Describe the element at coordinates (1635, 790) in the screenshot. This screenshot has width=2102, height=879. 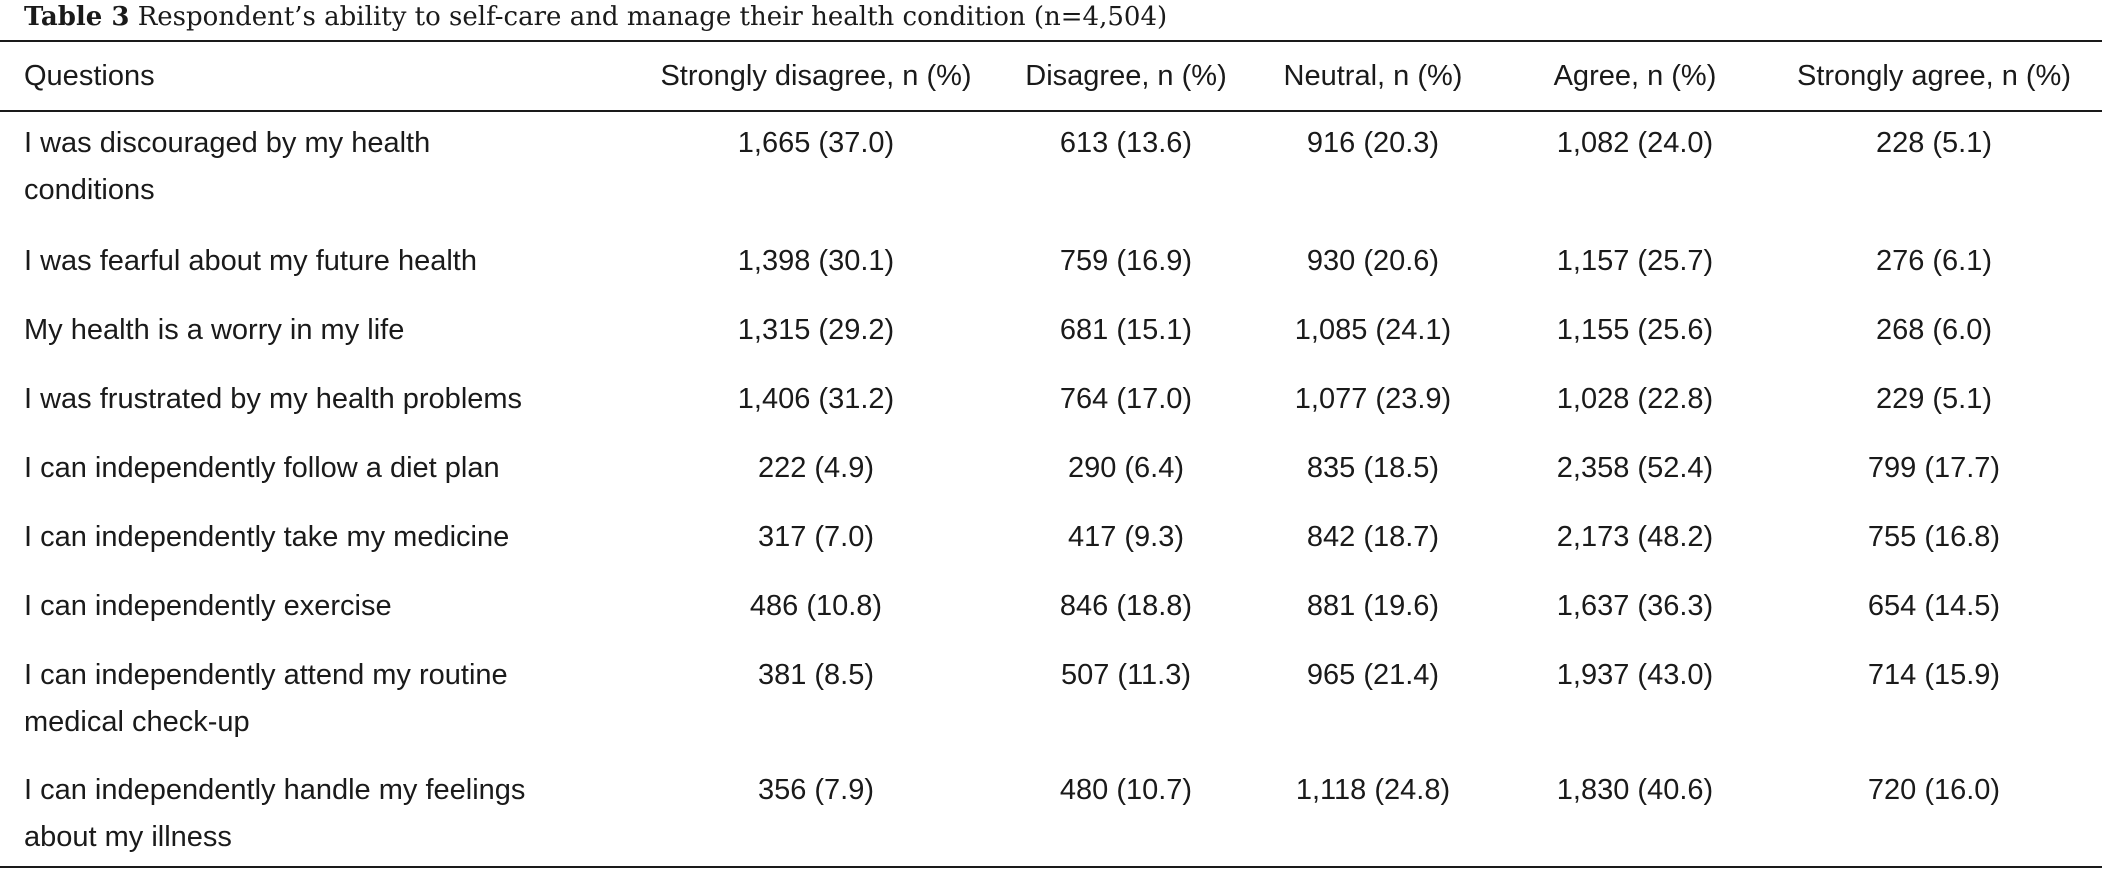
I see `agree-cell: 1,830 (40.6)` at that location.